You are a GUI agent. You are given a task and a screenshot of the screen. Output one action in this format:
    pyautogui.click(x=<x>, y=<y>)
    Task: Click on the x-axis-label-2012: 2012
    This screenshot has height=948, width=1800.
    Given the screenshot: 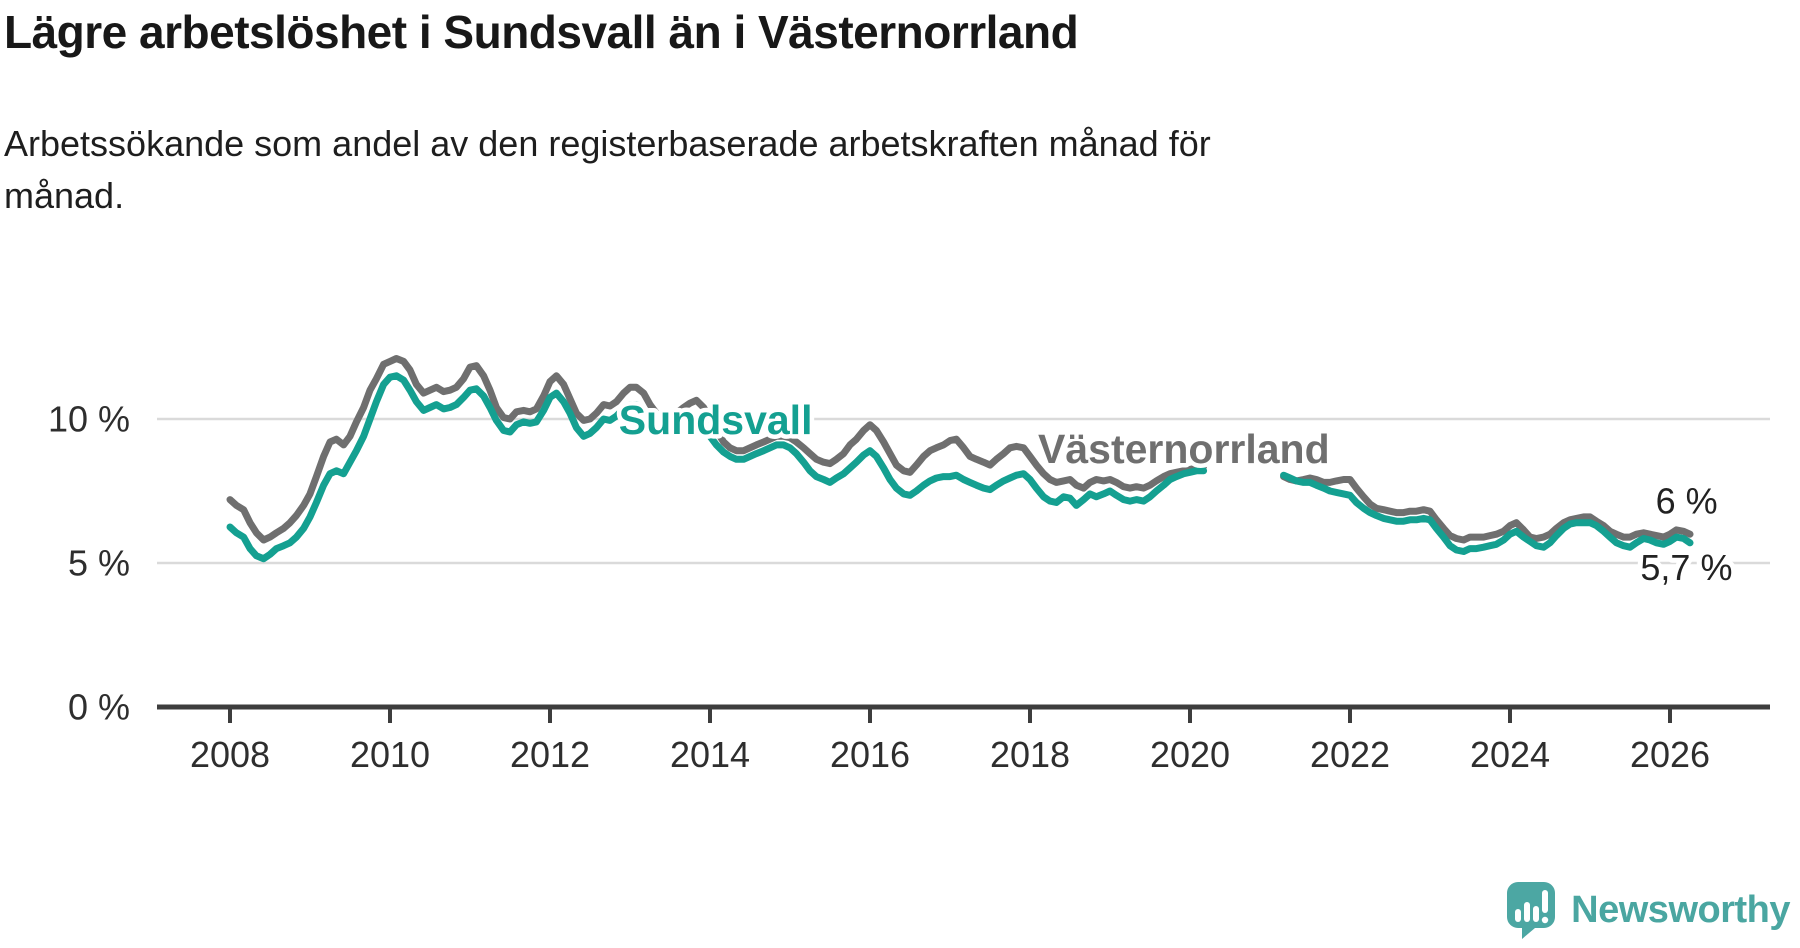 What is the action you would take?
    pyautogui.click(x=550, y=754)
    